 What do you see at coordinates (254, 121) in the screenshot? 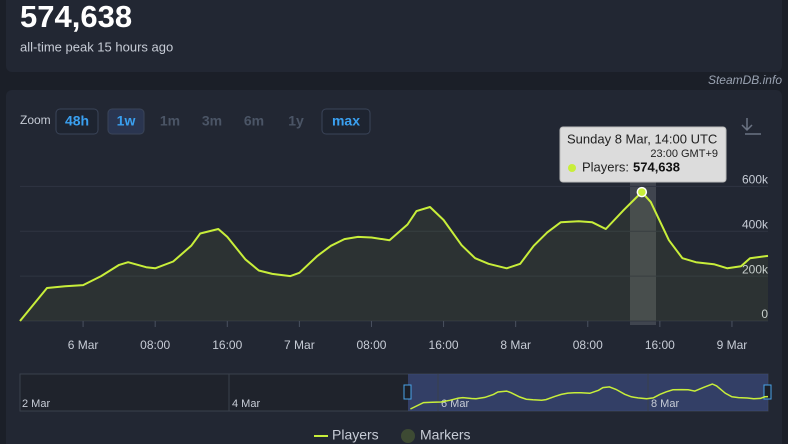
I see `zoom-button-label: 6m` at bounding box center [254, 121].